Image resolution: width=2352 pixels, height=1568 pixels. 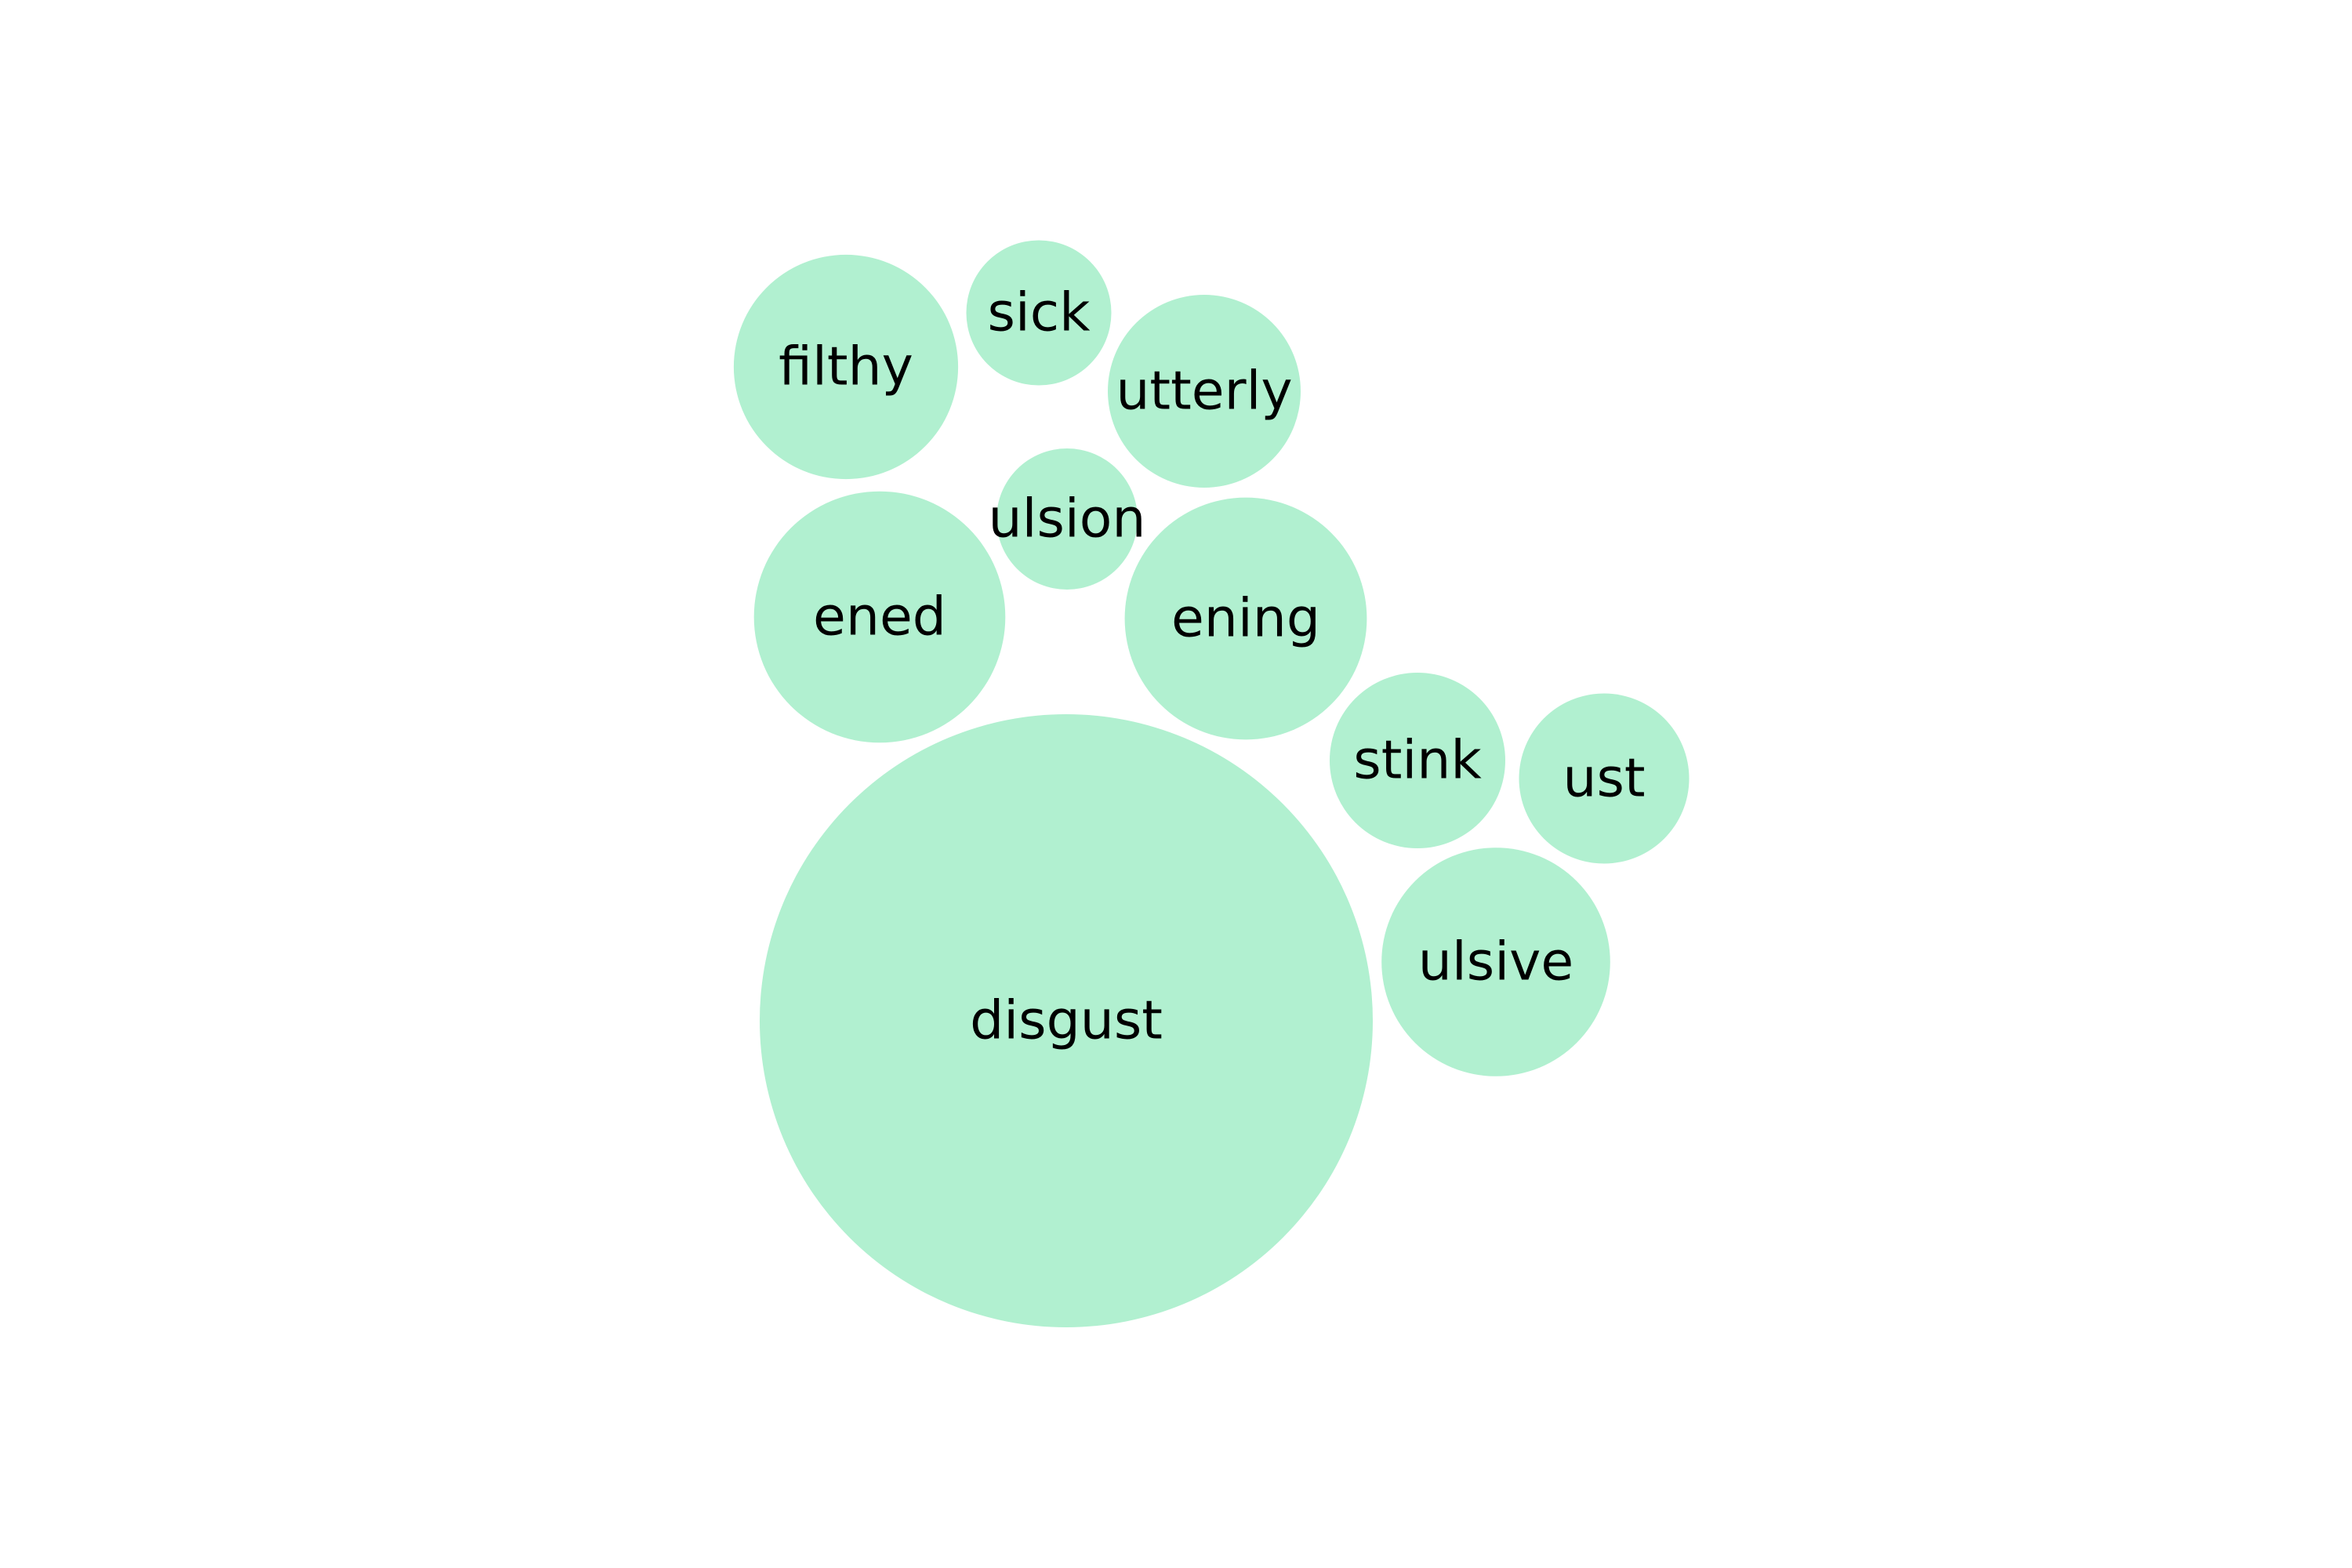 I want to click on bubble-label: ulsive, so click(x=1495, y=962).